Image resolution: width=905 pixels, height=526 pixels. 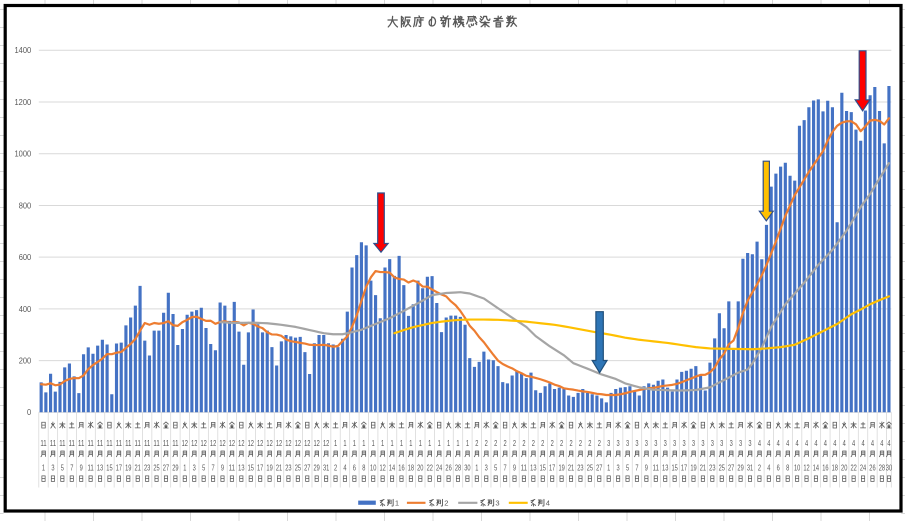 I want to click on svg-text: 18, so click(x=835, y=468).